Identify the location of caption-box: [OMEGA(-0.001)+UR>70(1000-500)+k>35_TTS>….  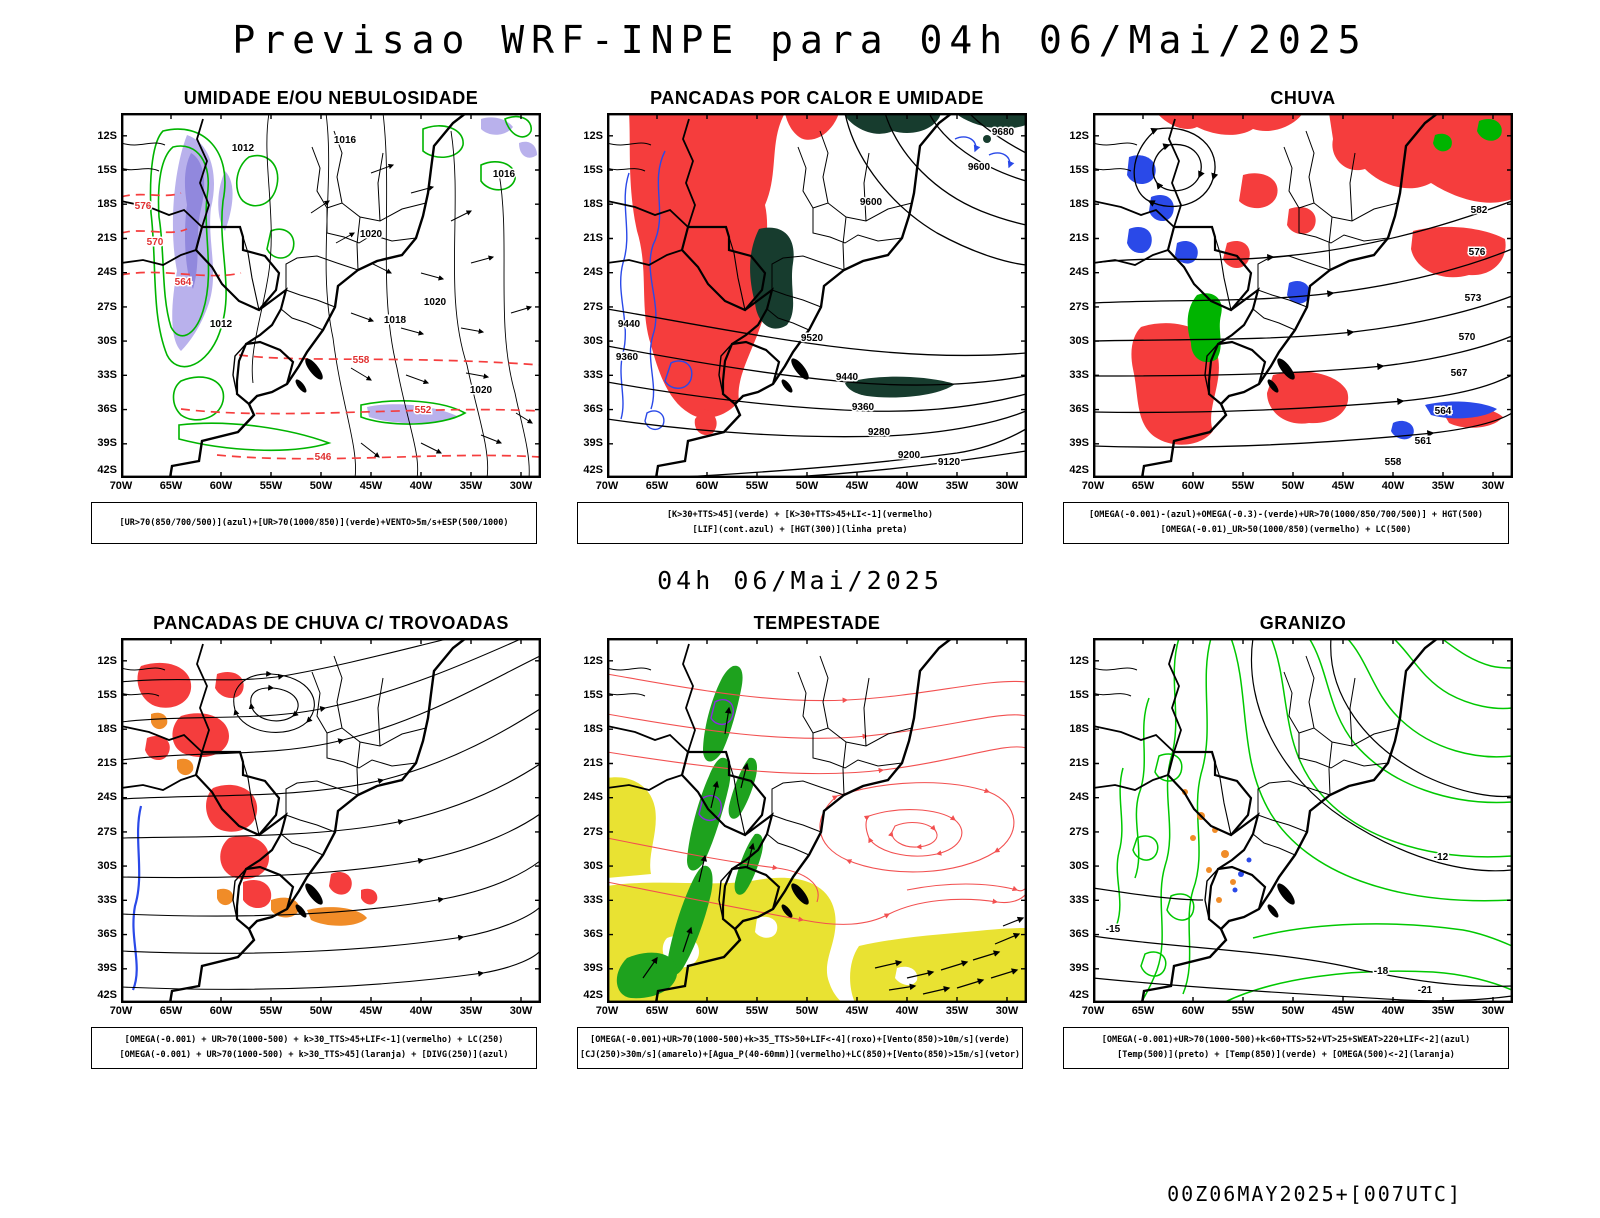
(800, 1048).